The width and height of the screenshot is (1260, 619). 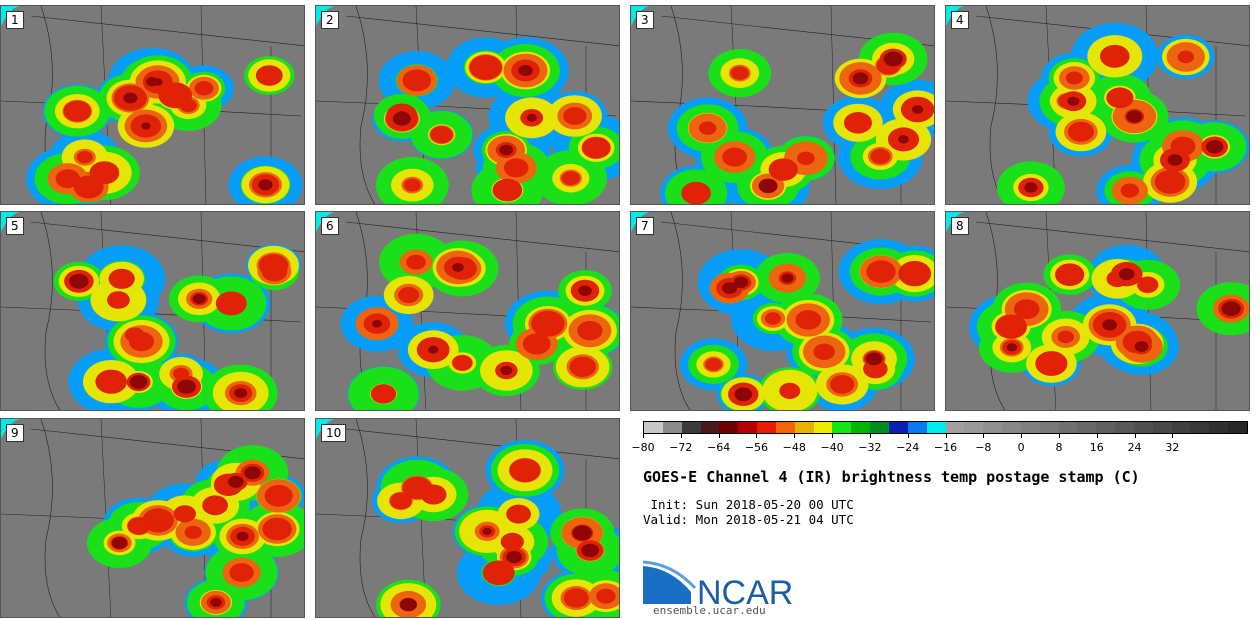 I want to click on colorbar-tick-label: −80, so click(x=643, y=447).